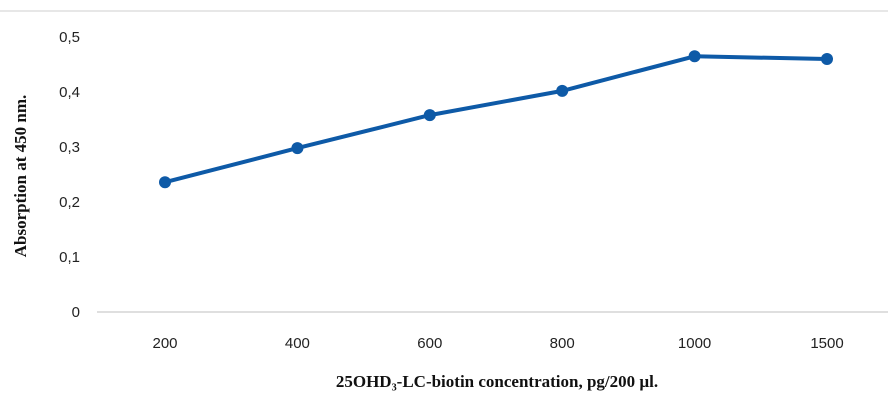 Image resolution: width=888 pixels, height=394 pixels. Describe the element at coordinates (69, 202) in the screenshot. I see `y-tick-label: 0,2` at that location.